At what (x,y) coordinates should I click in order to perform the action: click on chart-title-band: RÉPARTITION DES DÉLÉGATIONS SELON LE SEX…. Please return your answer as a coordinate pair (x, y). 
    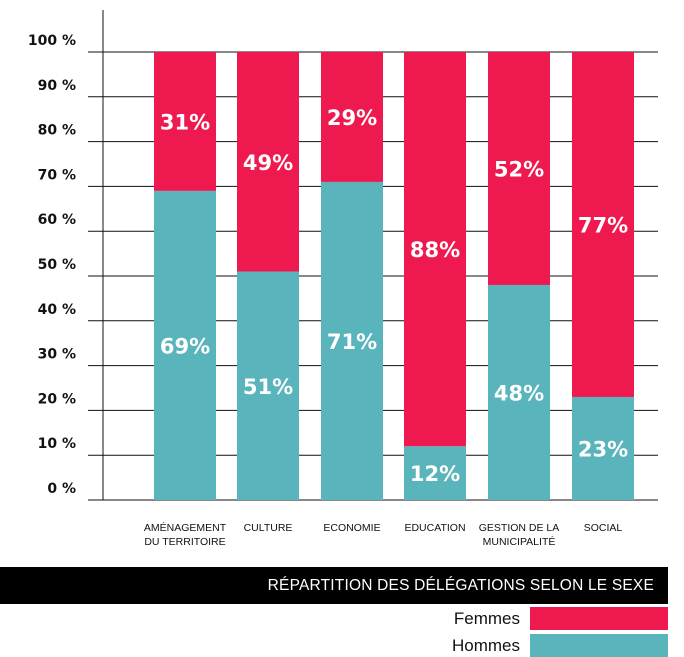
    Looking at the image, I should click on (334, 585).